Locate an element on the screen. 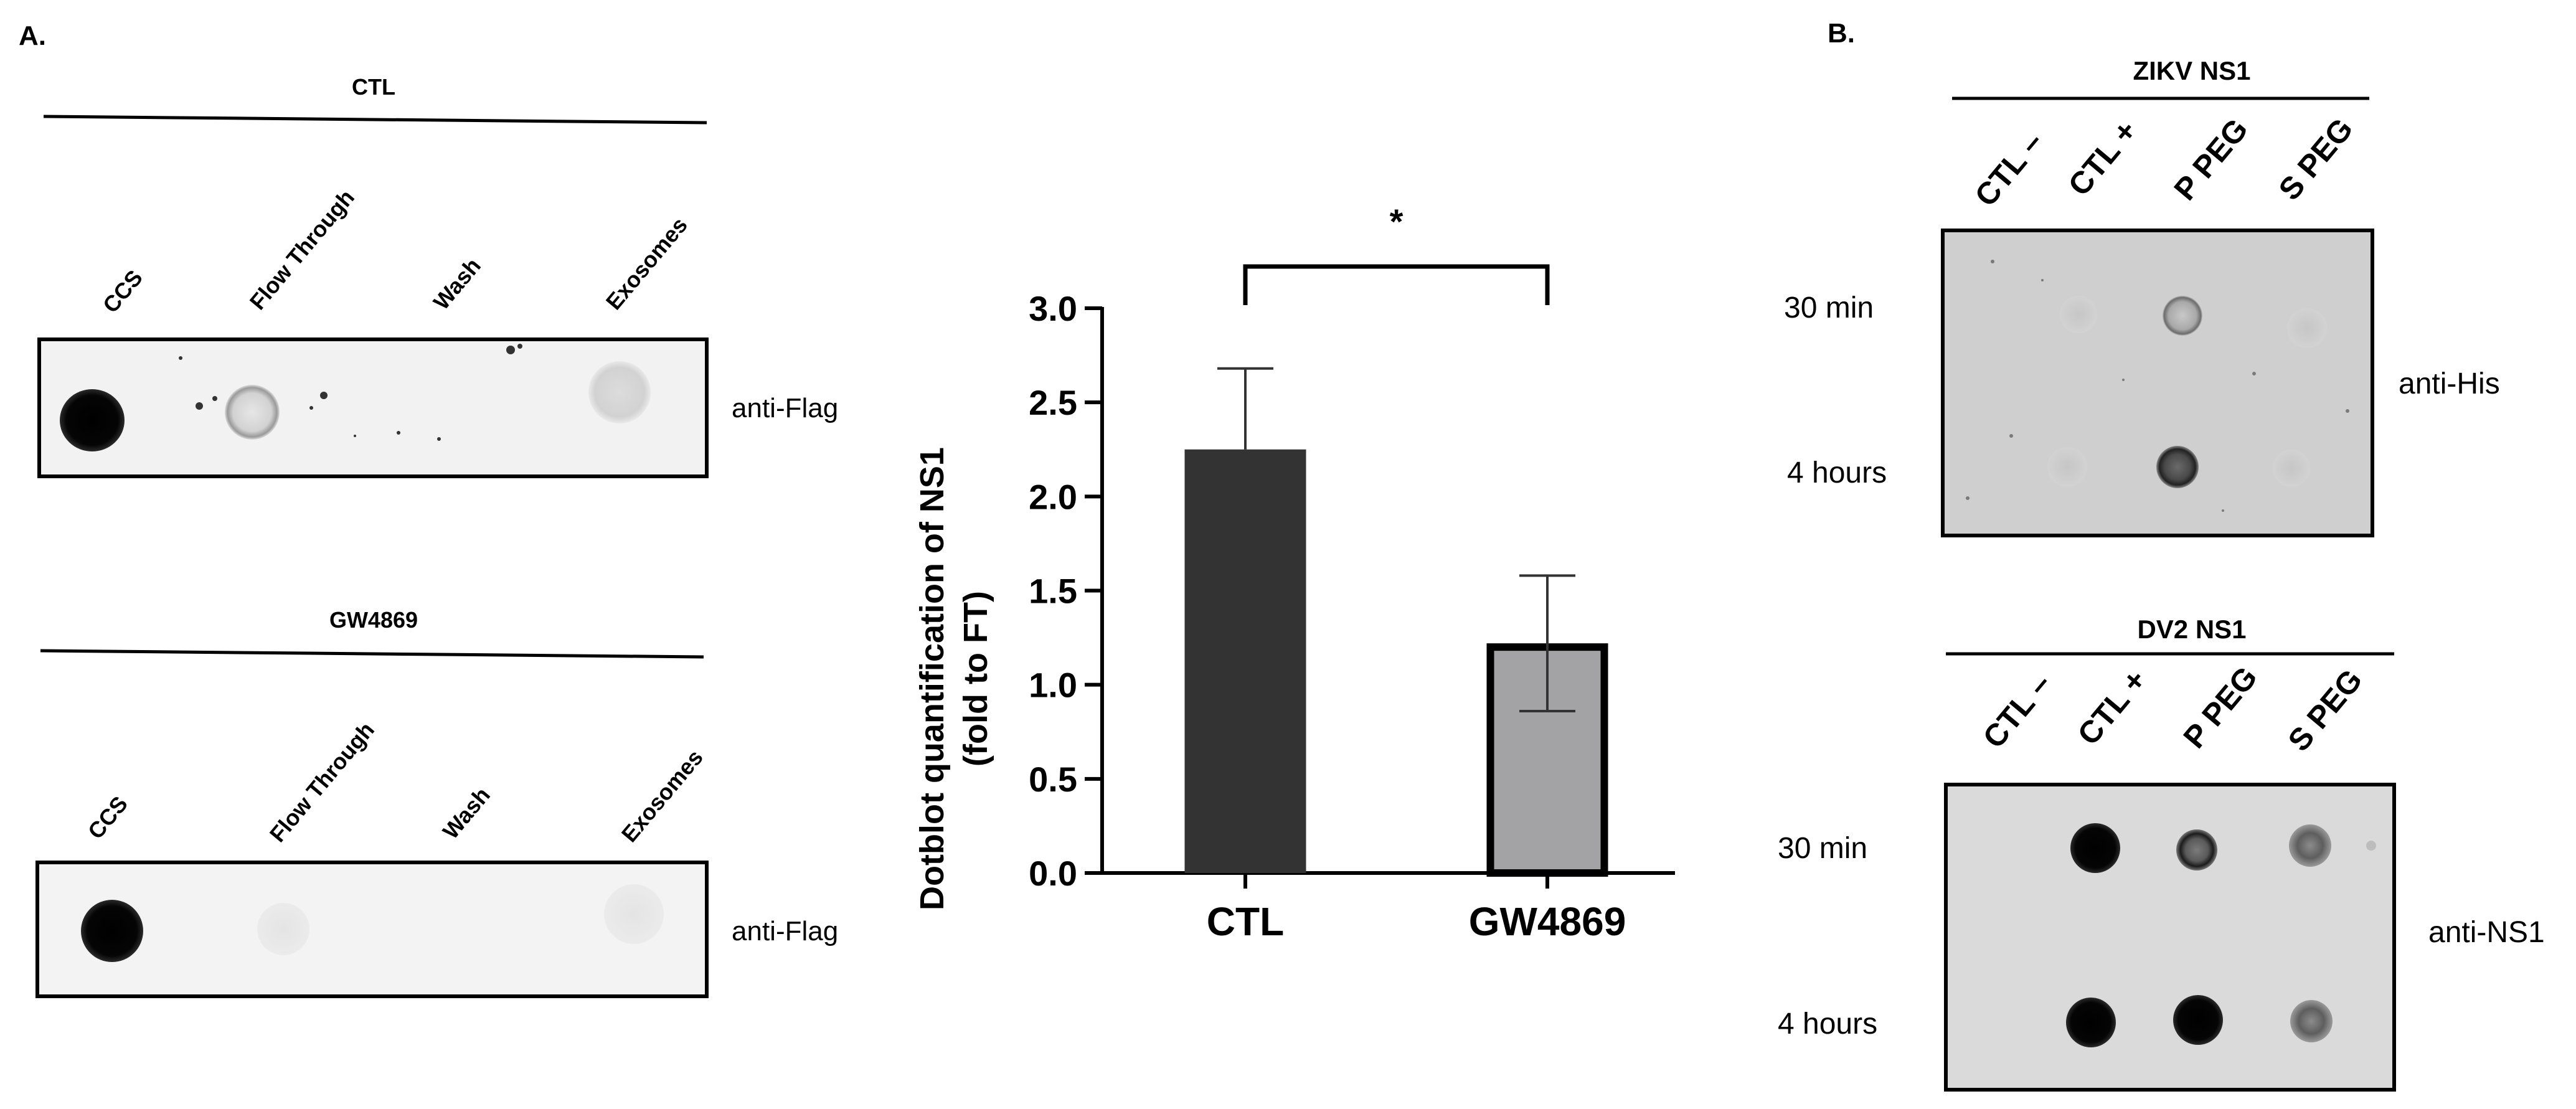 The image size is (2576, 1109). ctl-group-label: CTL is located at coordinates (373, 87).